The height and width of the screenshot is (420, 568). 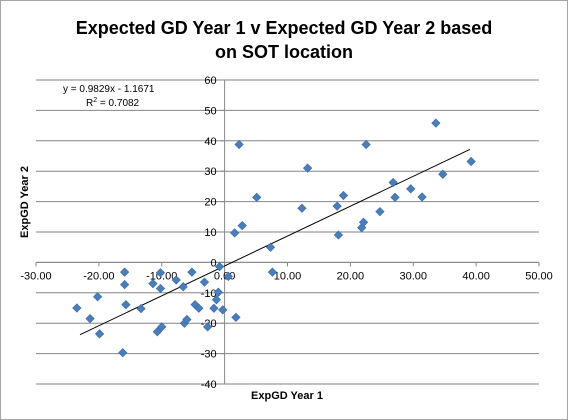 I want to click on x-tick-label: -30.00, so click(x=35, y=276).